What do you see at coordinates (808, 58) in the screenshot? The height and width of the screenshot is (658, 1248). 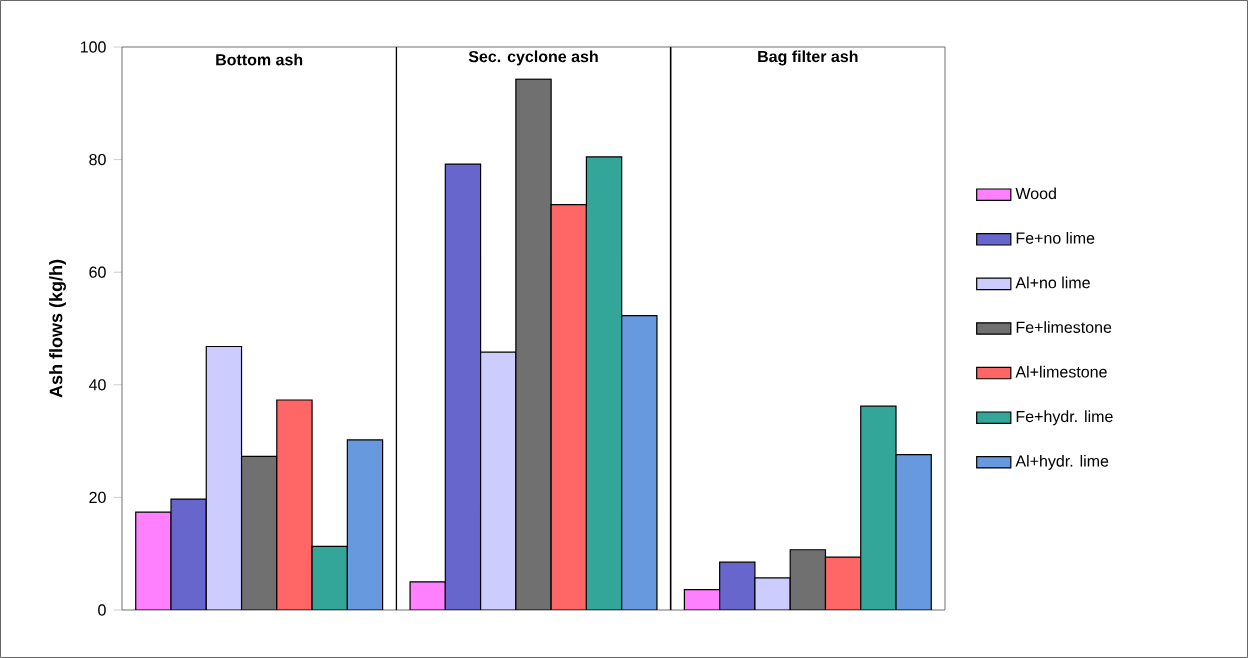 I see `x-tick-label: Bag filter ash` at bounding box center [808, 58].